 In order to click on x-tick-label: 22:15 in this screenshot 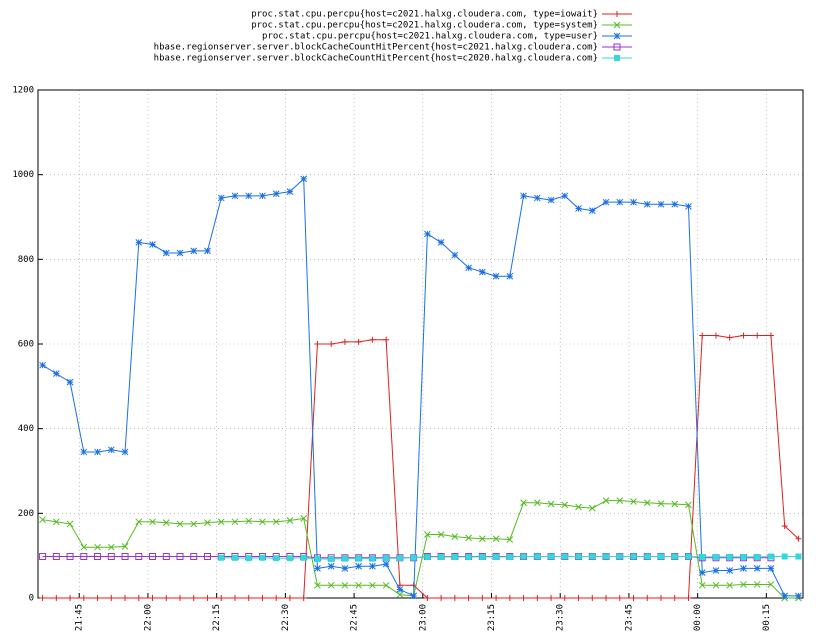, I will do `click(217, 617)`.